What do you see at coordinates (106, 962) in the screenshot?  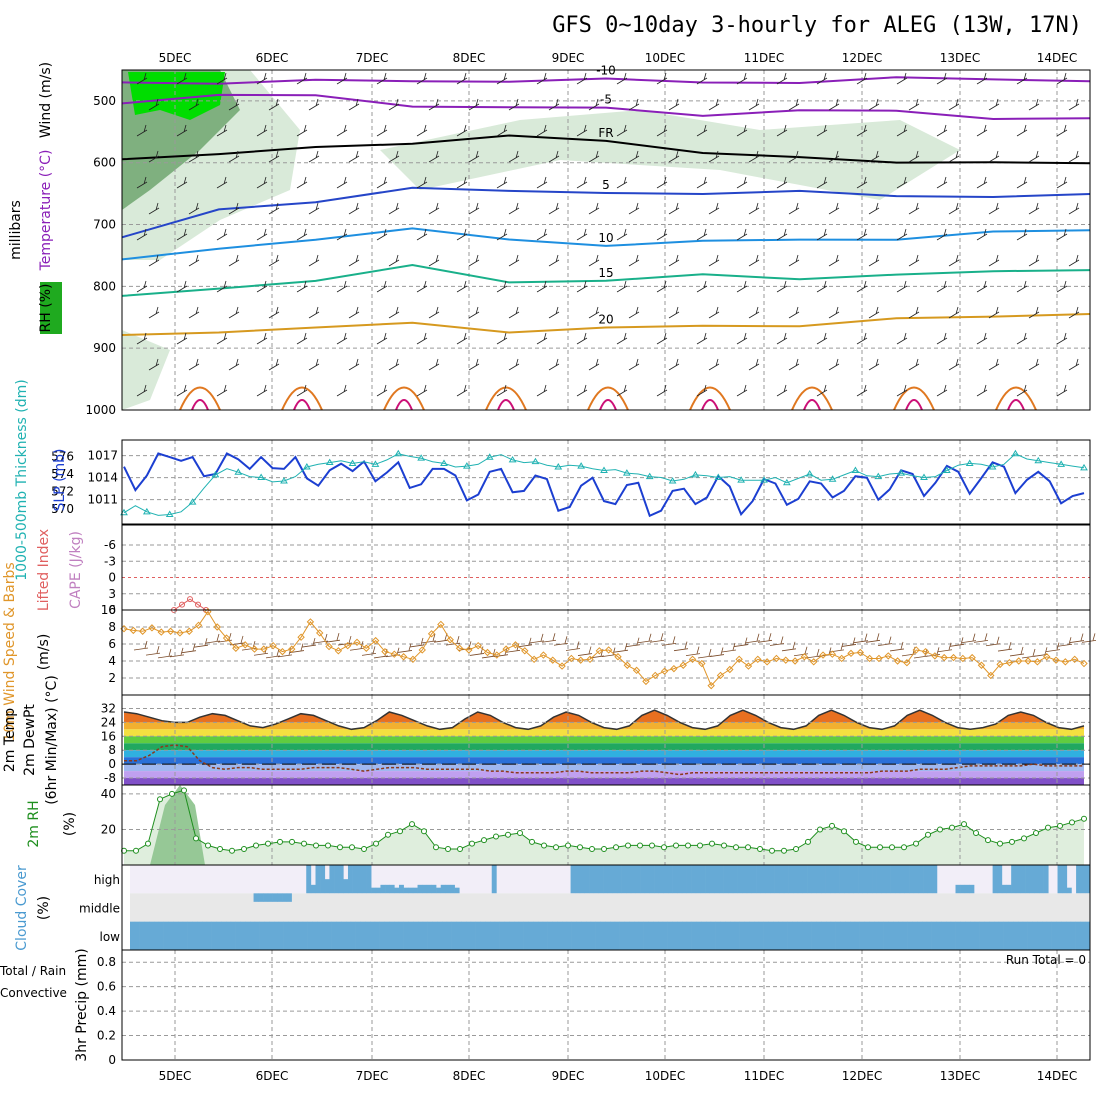 I see `precip-ytick-4: 0.8` at bounding box center [106, 962].